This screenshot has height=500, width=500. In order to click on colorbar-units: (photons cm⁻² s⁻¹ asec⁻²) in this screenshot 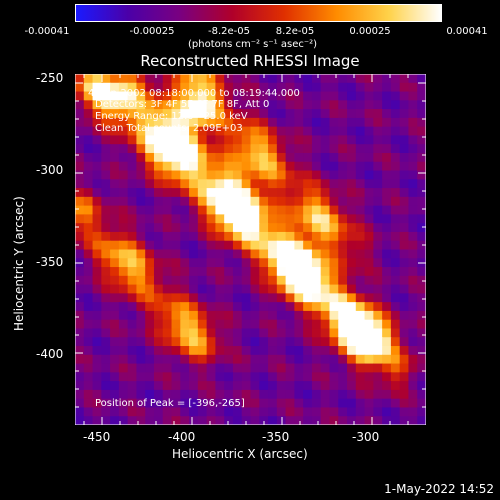, I will do `click(253, 44)`.